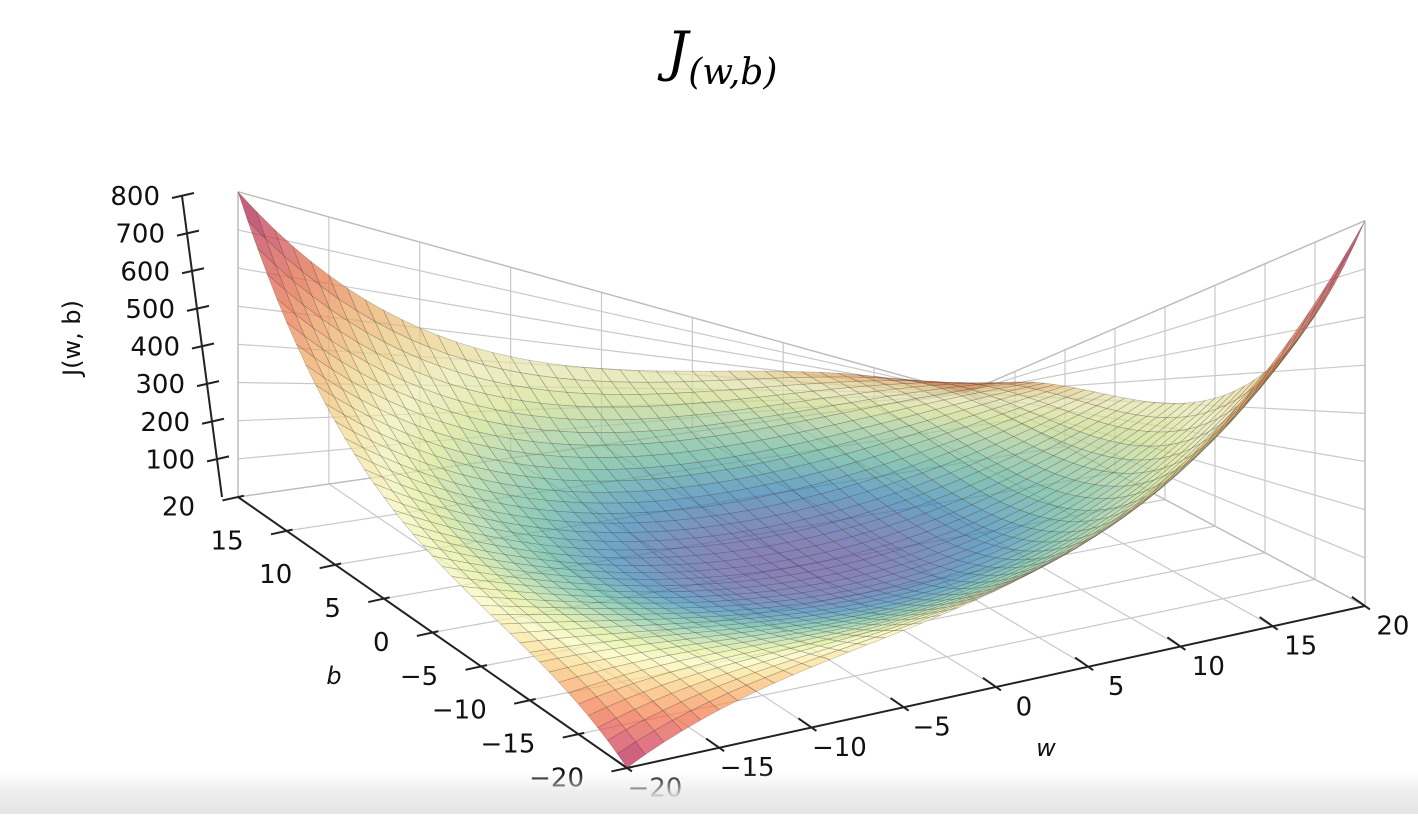 Image resolution: width=1418 pixels, height=818 pixels. What do you see at coordinates (165, 423) in the screenshot?
I see `z-tick-label: 200` at bounding box center [165, 423].